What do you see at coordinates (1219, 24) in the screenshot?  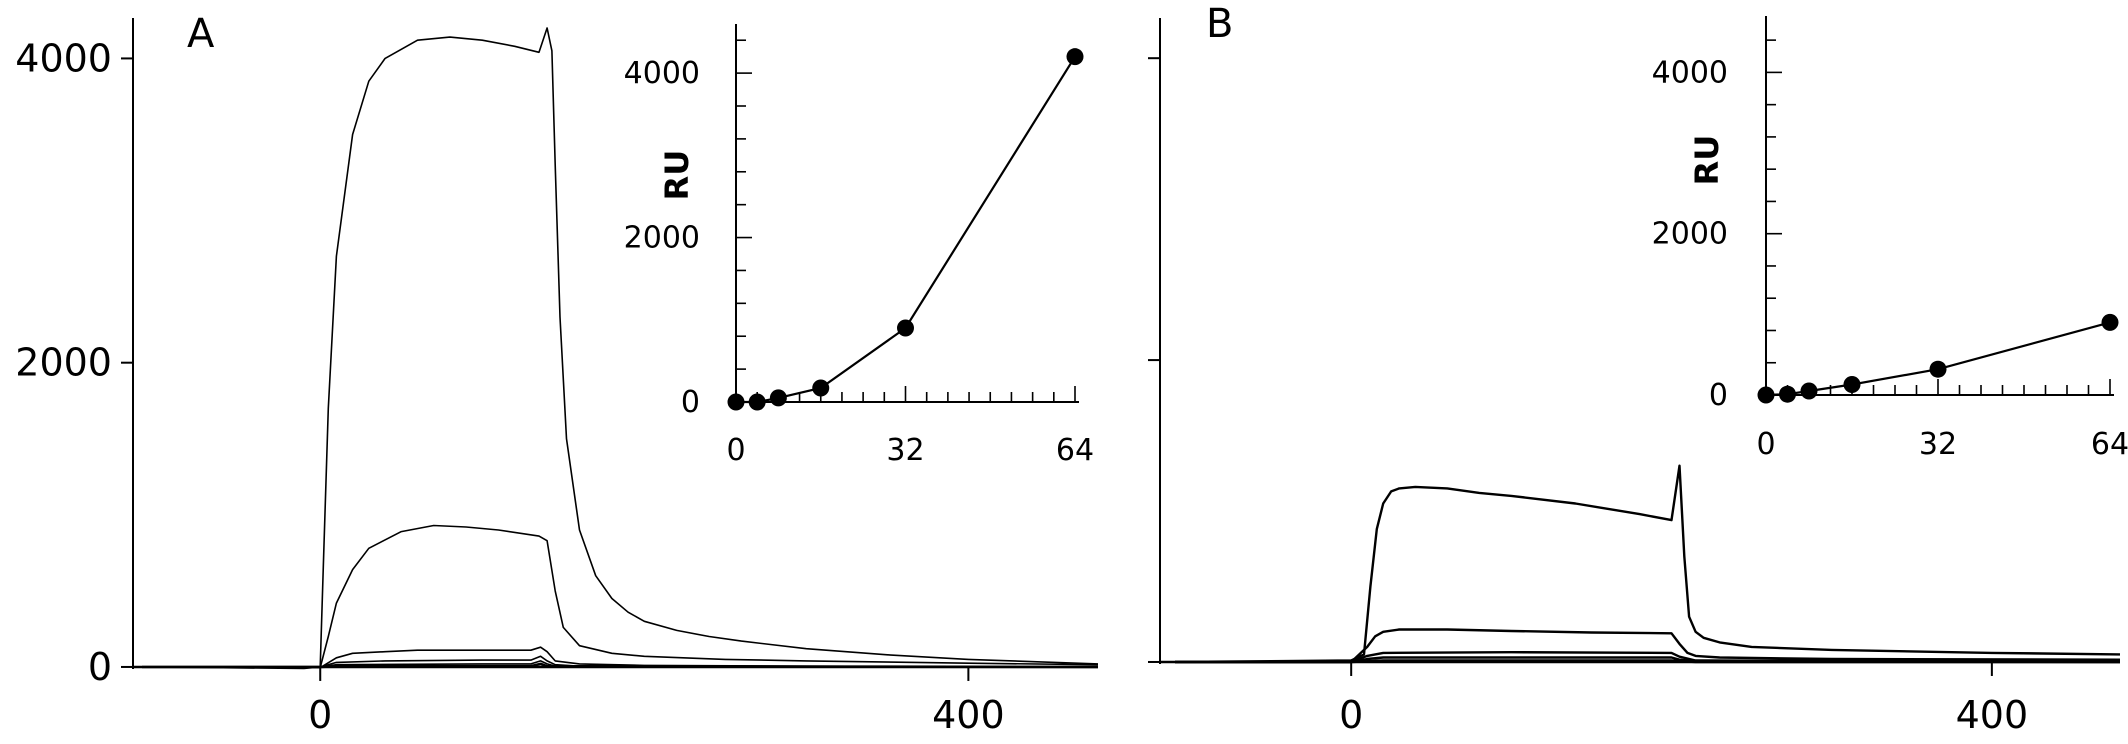 I see `panel-letter: B` at bounding box center [1219, 24].